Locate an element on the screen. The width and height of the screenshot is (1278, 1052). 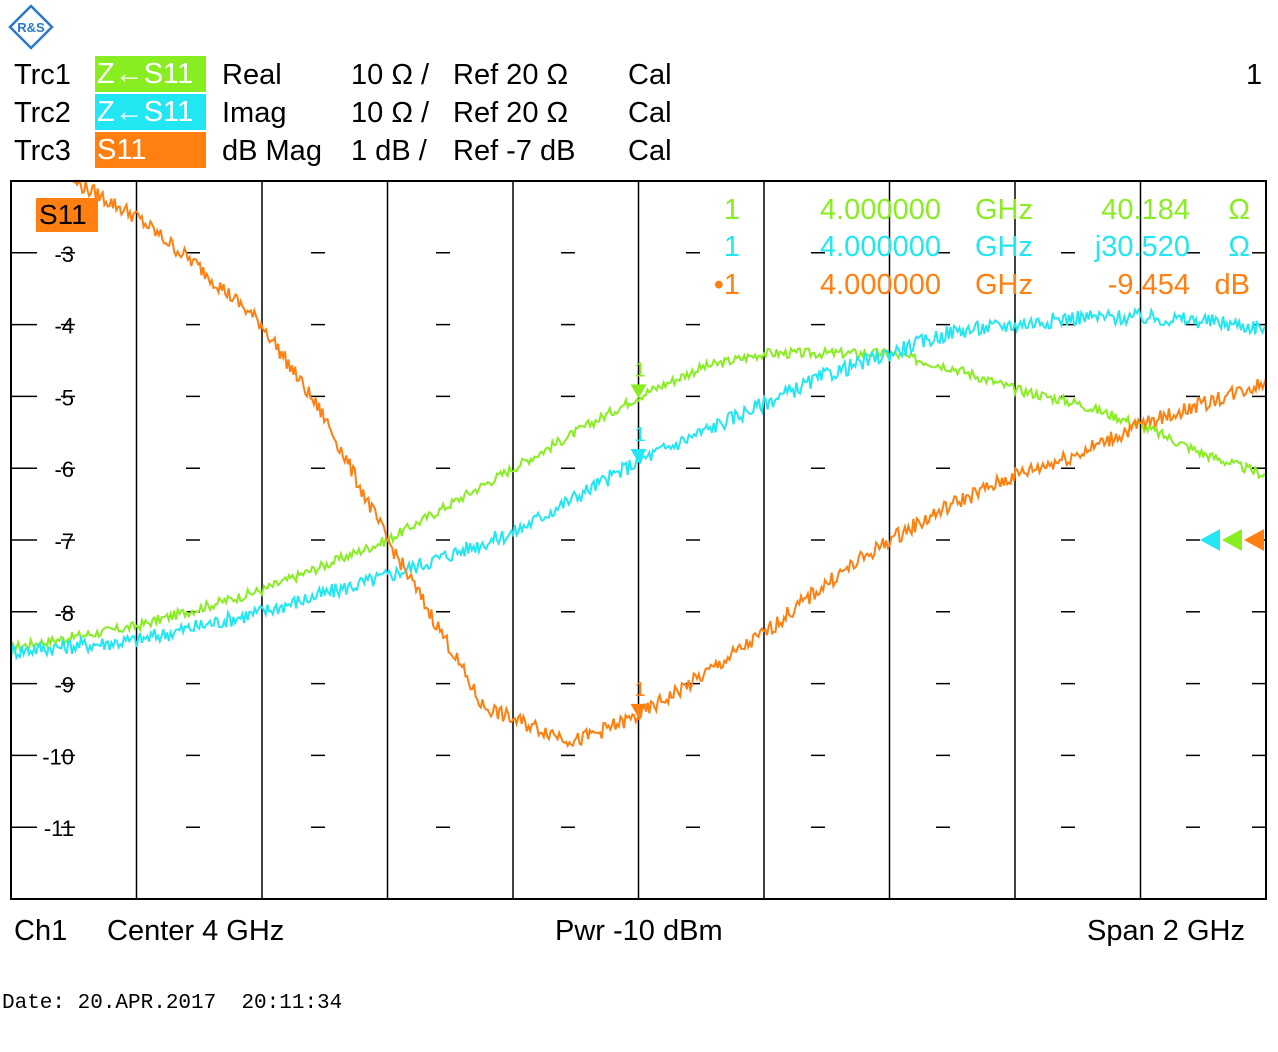
trace-1-scale: 10 Ω / is located at coordinates (390, 75).